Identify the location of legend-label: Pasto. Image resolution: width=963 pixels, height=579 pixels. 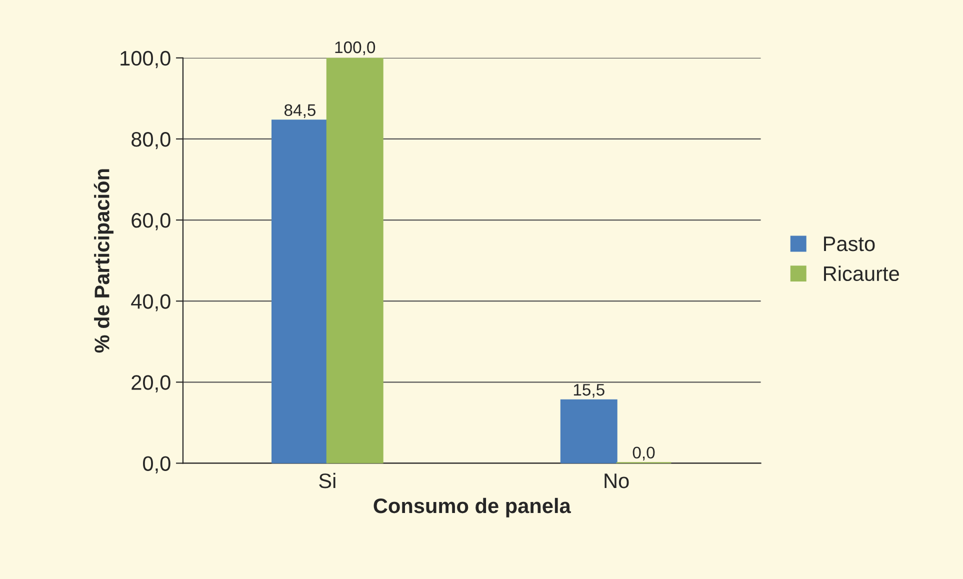
(849, 244).